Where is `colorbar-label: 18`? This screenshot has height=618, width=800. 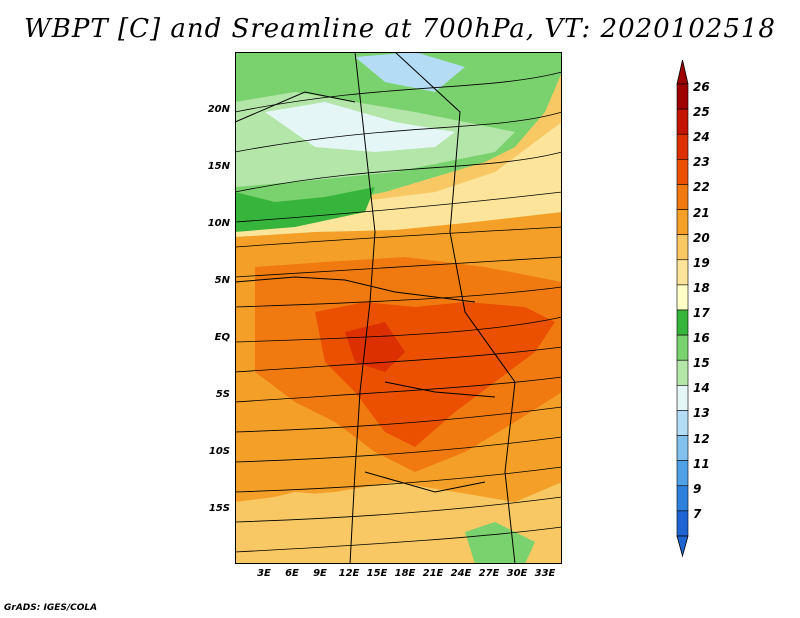 colorbar-label: 18 is located at coordinates (701, 287).